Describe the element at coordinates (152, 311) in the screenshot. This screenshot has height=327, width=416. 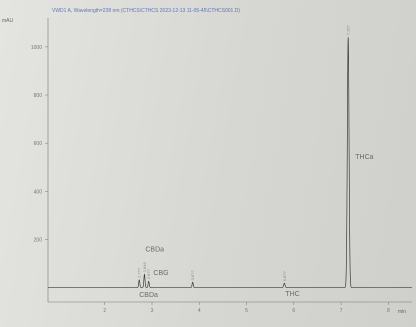
I see `x-tick-label: 3` at that location.